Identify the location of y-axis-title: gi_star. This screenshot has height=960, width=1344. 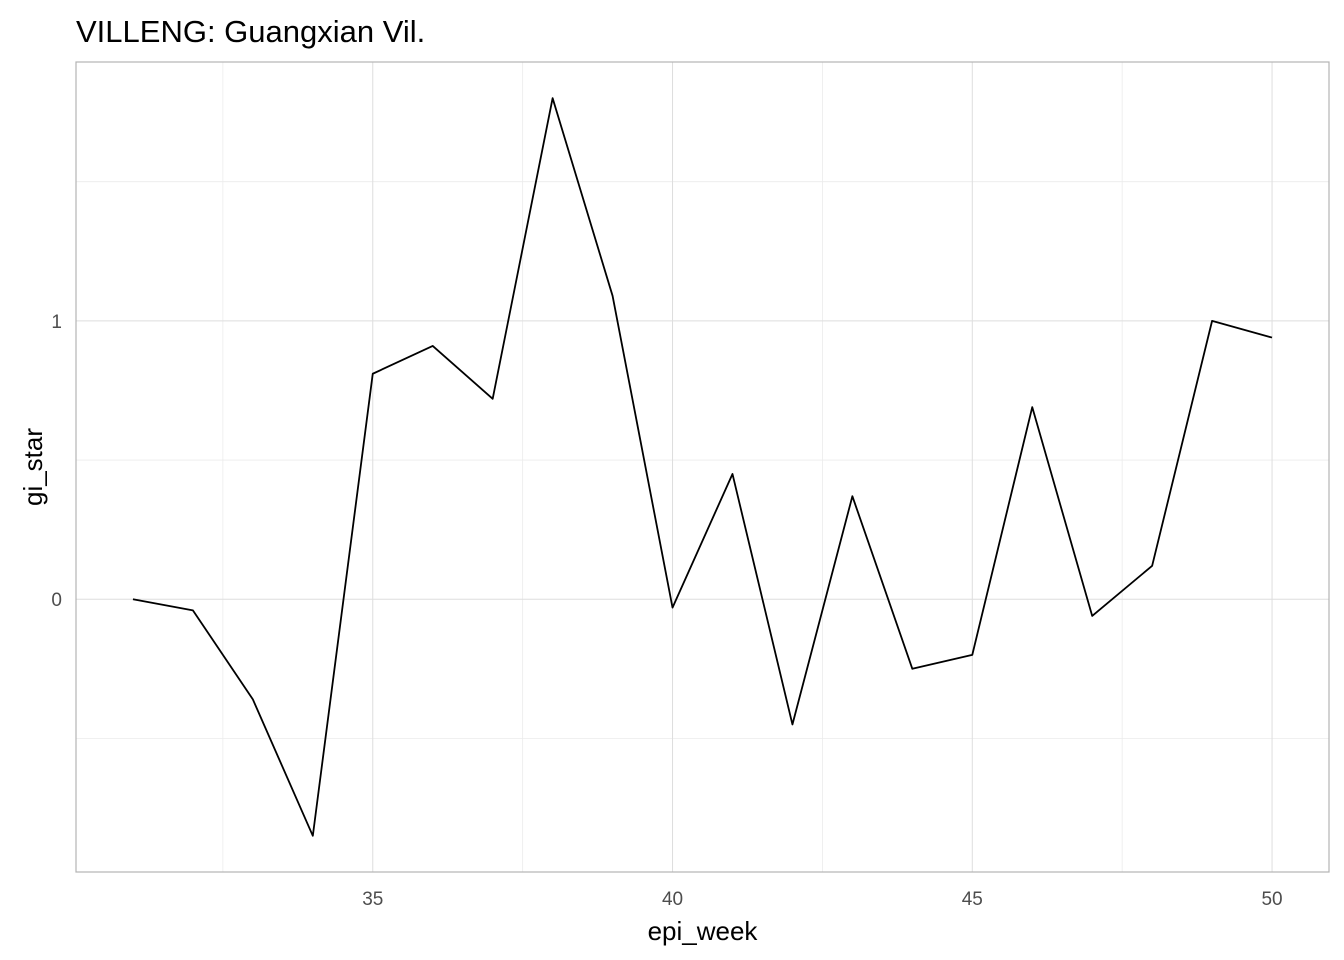
(33, 467).